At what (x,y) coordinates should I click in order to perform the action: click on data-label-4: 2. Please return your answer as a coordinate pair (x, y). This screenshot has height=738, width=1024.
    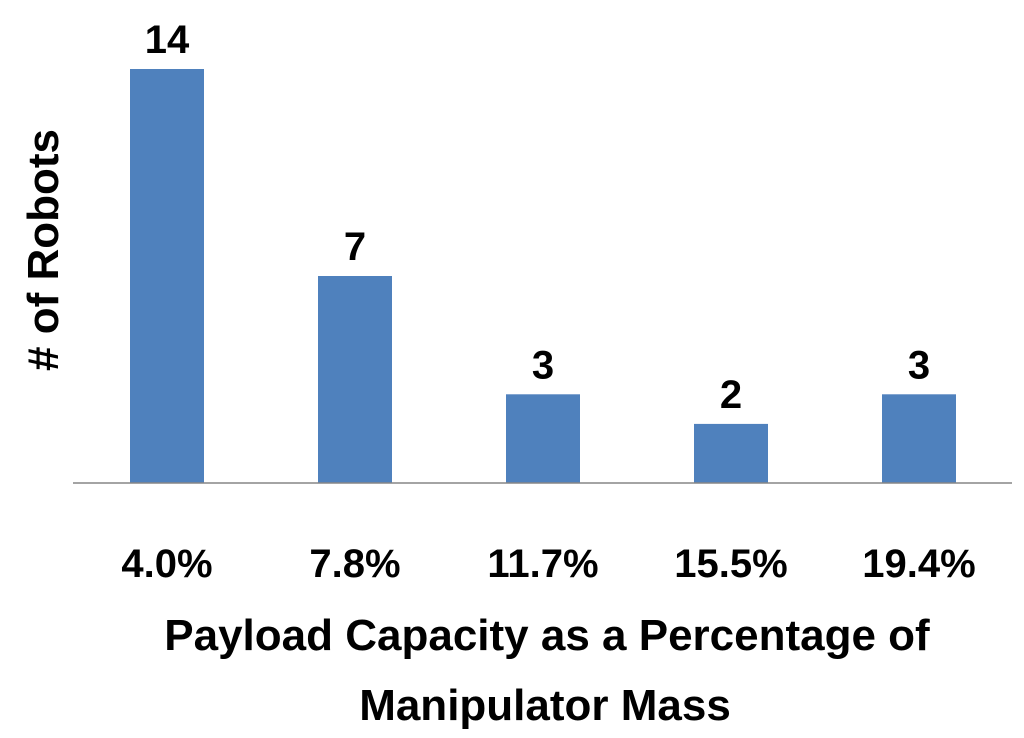
    Looking at the image, I should click on (731, 395).